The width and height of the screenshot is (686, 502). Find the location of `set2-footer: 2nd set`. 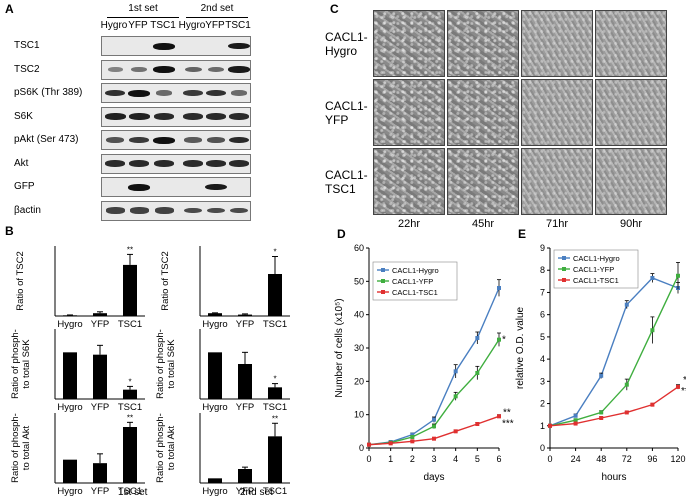

set2-footer: 2nd set is located at coordinates (256, 492).